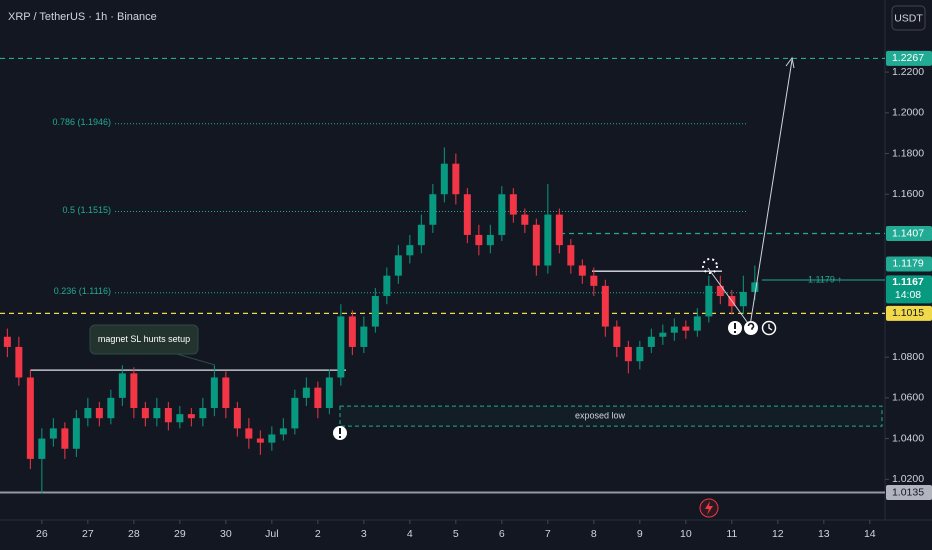 Image resolution: width=932 pixels, height=550 pixels. I want to click on x-tick-label: 5, so click(456, 534).